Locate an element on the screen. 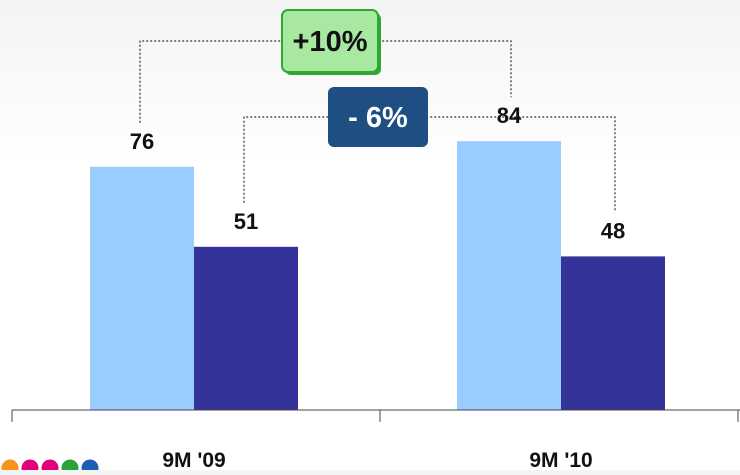 Image resolution: width=740 pixels, height=475 pixels. value-label-1-0: 84 is located at coordinates (509, 115).